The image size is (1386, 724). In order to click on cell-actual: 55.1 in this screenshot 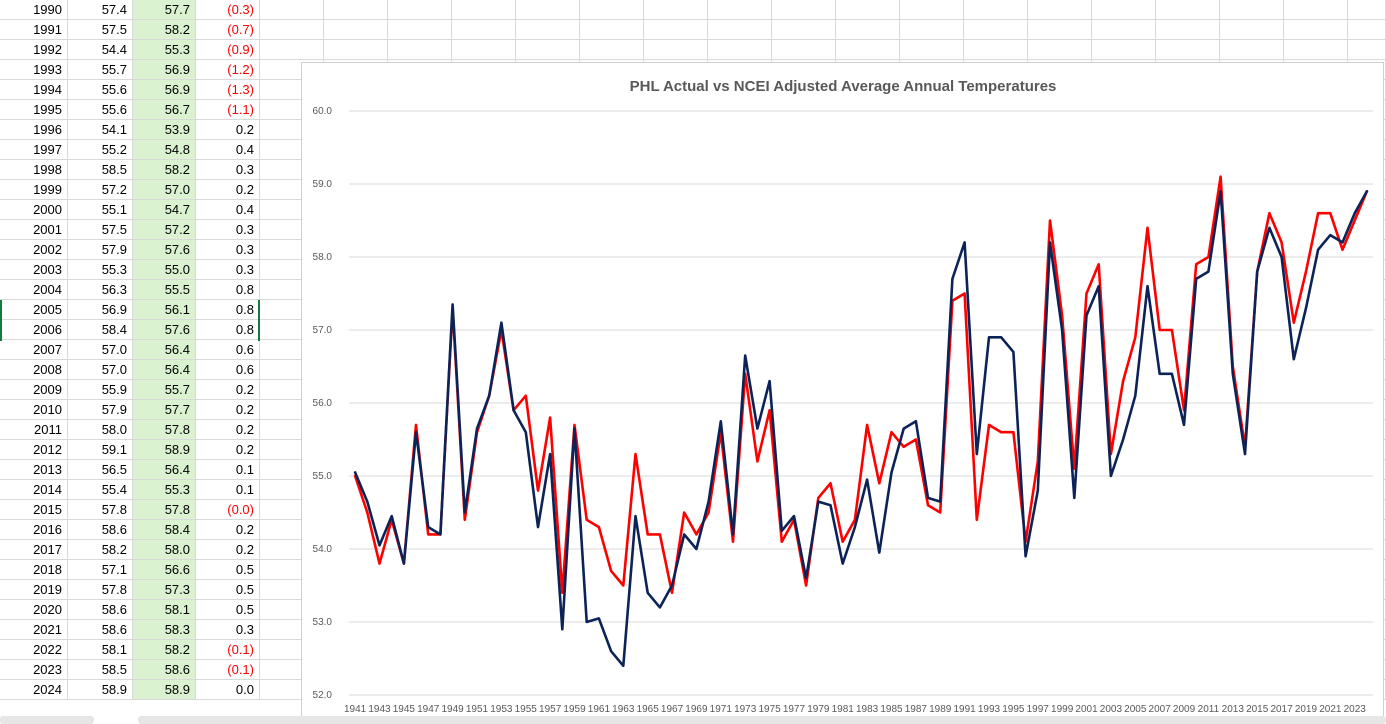, I will do `click(100, 210)`.